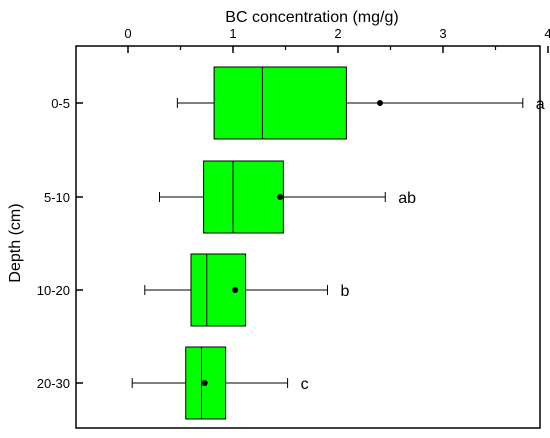 The width and height of the screenshot is (550, 438). Describe the element at coordinates (53, 383) in the screenshot. I see `y-tick-label: 20-30` at that location.